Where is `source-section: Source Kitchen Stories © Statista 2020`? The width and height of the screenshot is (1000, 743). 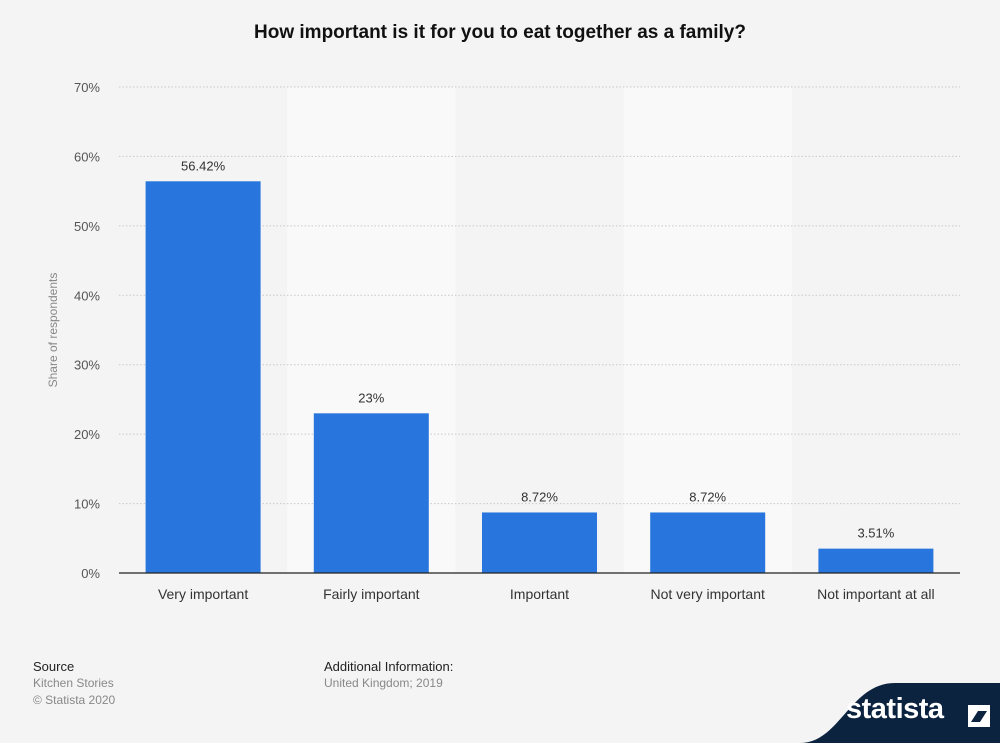 source-section: Source Kitchen Stories © Statista 2020 is located at coordinates (74, 683).